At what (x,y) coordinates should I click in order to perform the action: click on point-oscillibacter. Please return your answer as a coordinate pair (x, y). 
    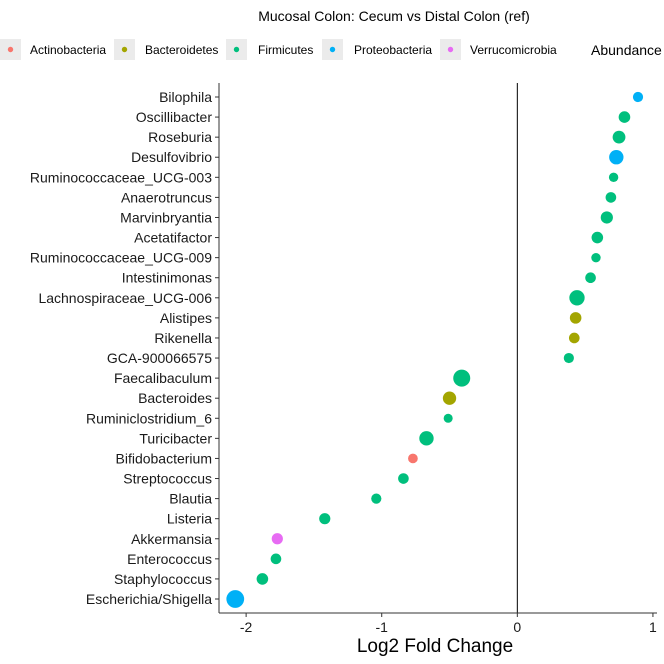
    Looking at the image, I should click on (624, 117).